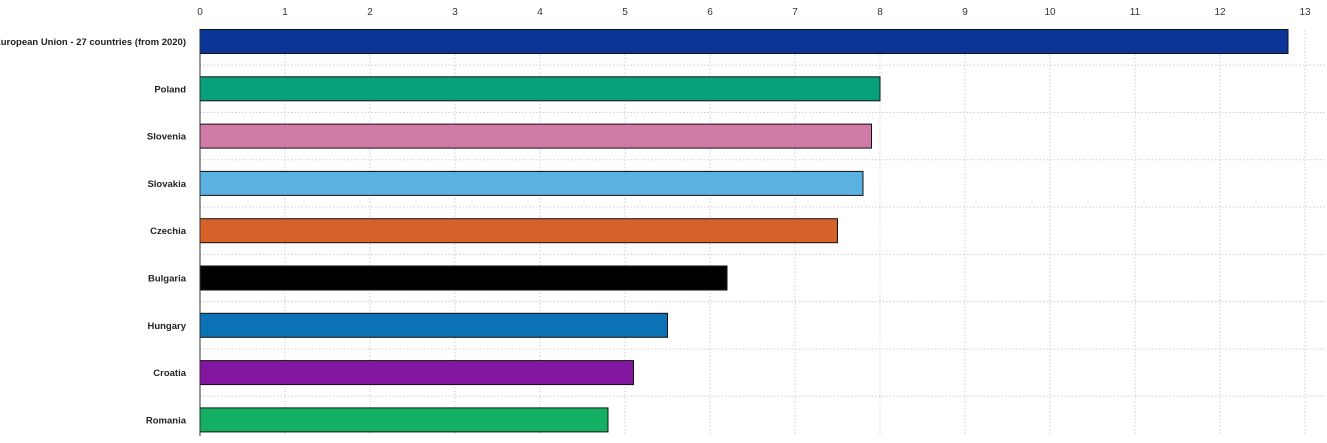 The image size is (1327, 443). What do you see at coordinates (710, 12) in the screenshot?
I see `x-tick-label: 6` at bounding box center [710, 12].